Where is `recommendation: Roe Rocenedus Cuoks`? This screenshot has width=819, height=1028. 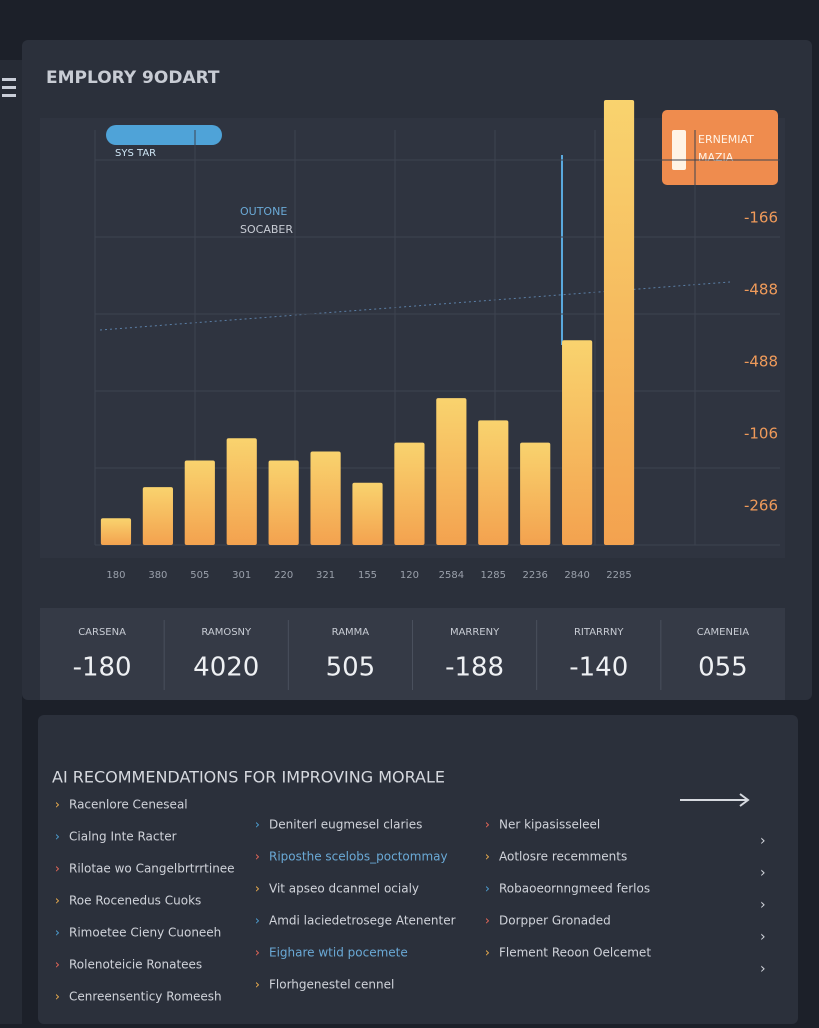 recommendation: Roe Rocenedus Cuoks is located at coordinates (135, 901).